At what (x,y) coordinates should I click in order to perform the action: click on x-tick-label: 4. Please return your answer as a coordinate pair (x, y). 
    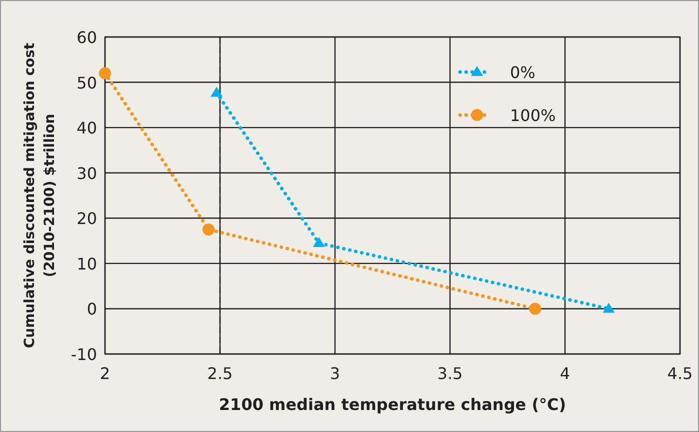
    Looking at the image, I should click on (565, 373).